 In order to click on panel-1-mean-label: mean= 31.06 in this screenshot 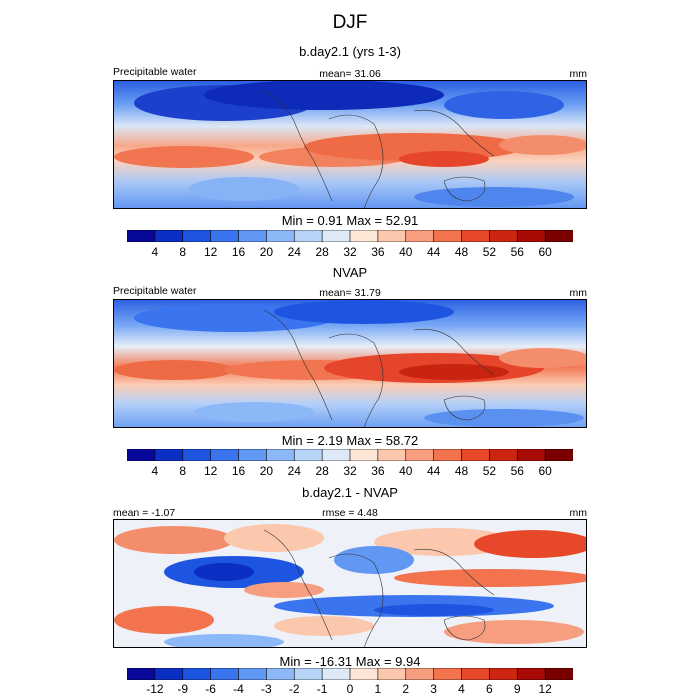, I will do `click(350, 74)`.